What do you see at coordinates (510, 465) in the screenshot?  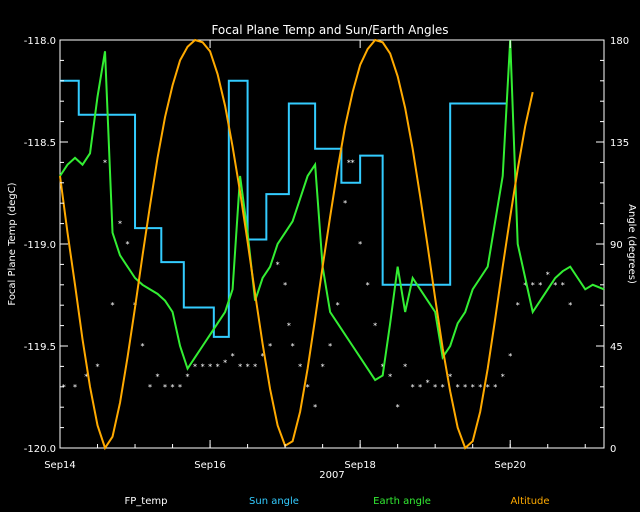 I see `x-tick-label: Sep20` at bounding box center [510, 465].